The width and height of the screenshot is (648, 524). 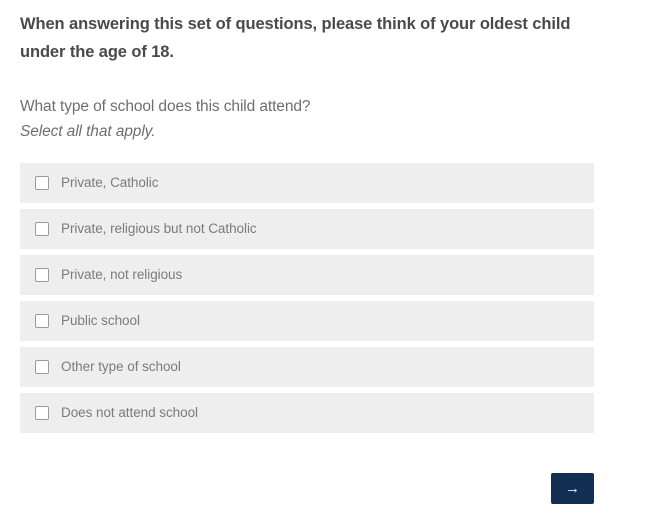 I want to click on option-label: Private, religious but not Catholic, so click(x=159, y=228).